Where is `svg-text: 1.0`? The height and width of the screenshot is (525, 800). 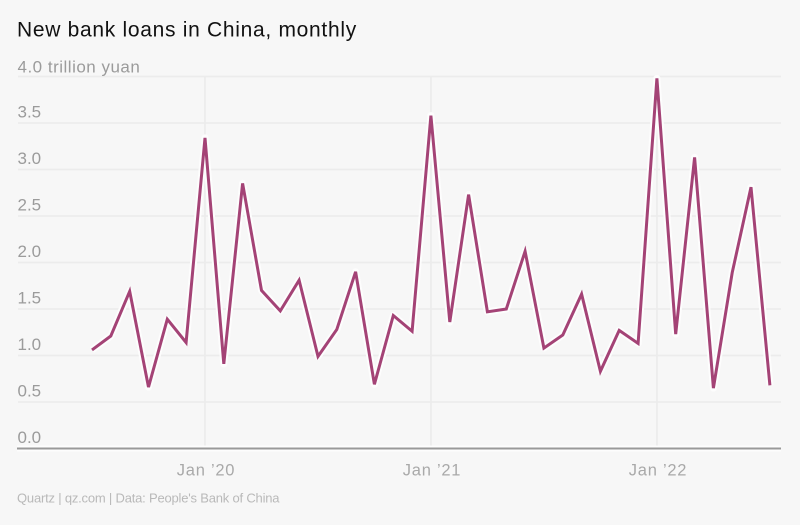 svg-text: 1.0 is located at coordinates (30, 344).